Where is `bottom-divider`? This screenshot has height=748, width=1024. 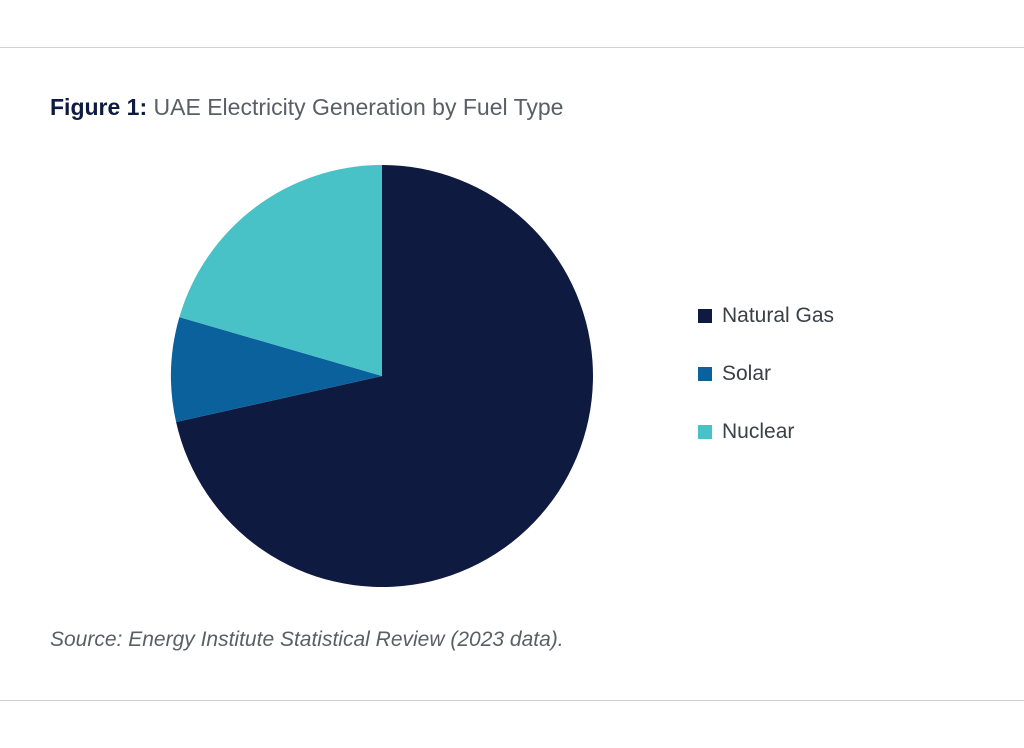 bottom-divider is located at coordinates (512, 700).